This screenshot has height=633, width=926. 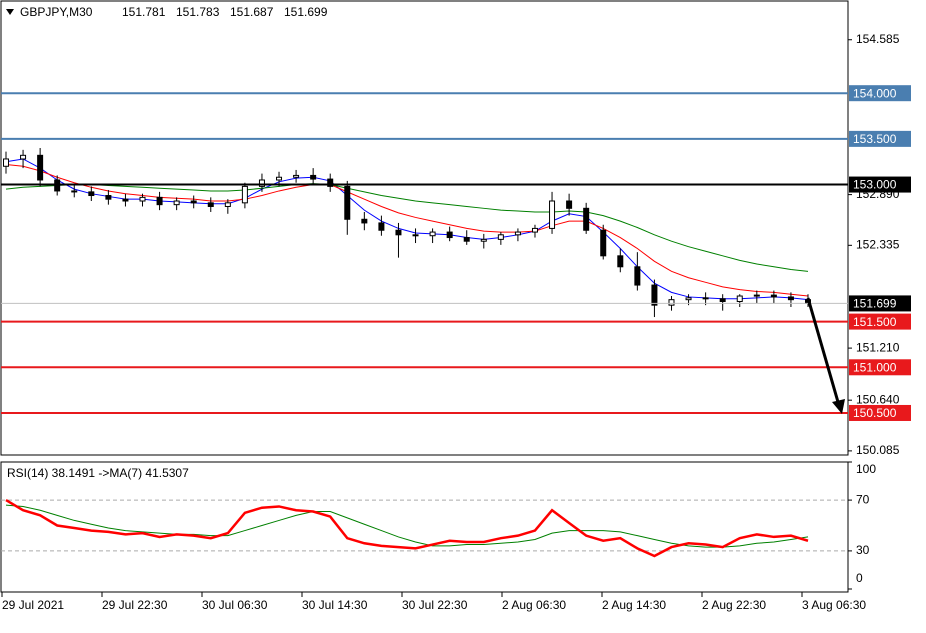 What do you see at coordinates (823, 350) in the screenshot?
I see `forecast-arrow` at bounding box center [823, 350].